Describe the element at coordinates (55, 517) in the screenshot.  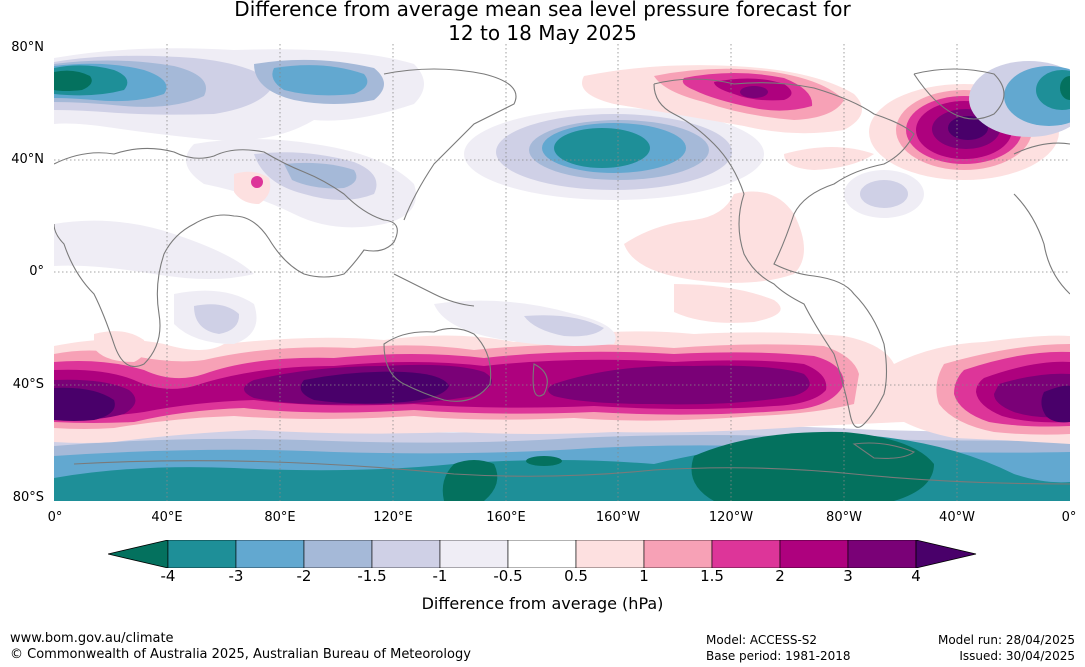
I see `lon-label-0-left: 0°` at that location.